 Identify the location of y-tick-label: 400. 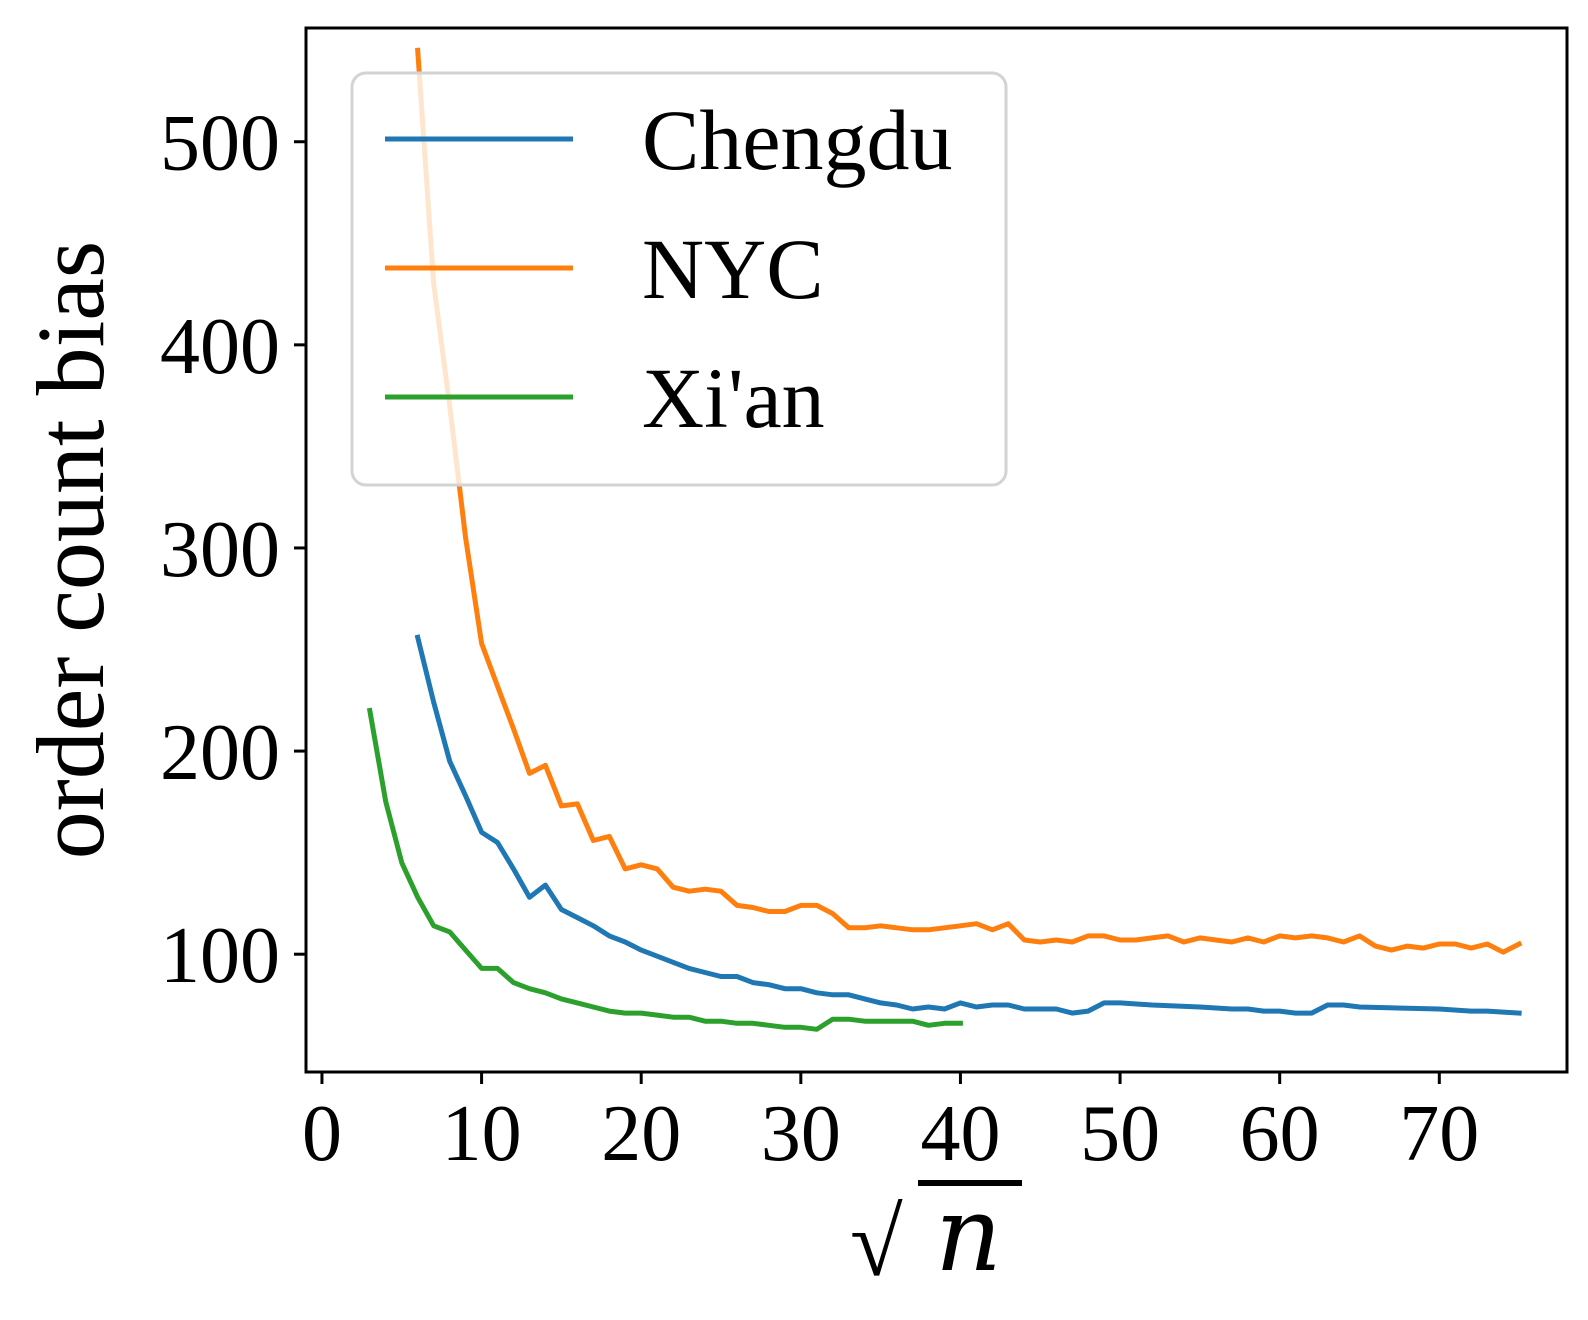
(220, 347).